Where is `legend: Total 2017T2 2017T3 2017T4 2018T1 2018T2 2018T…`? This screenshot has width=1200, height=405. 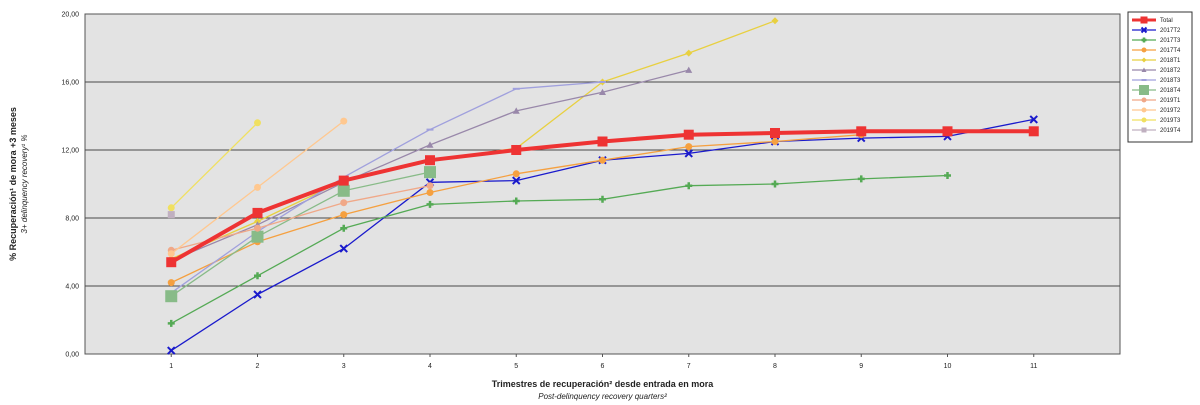 legend: Total 2017T2 2017T3 2017T4 2018T1 2018T2 2018T… is located at coordinates (1160, 77).